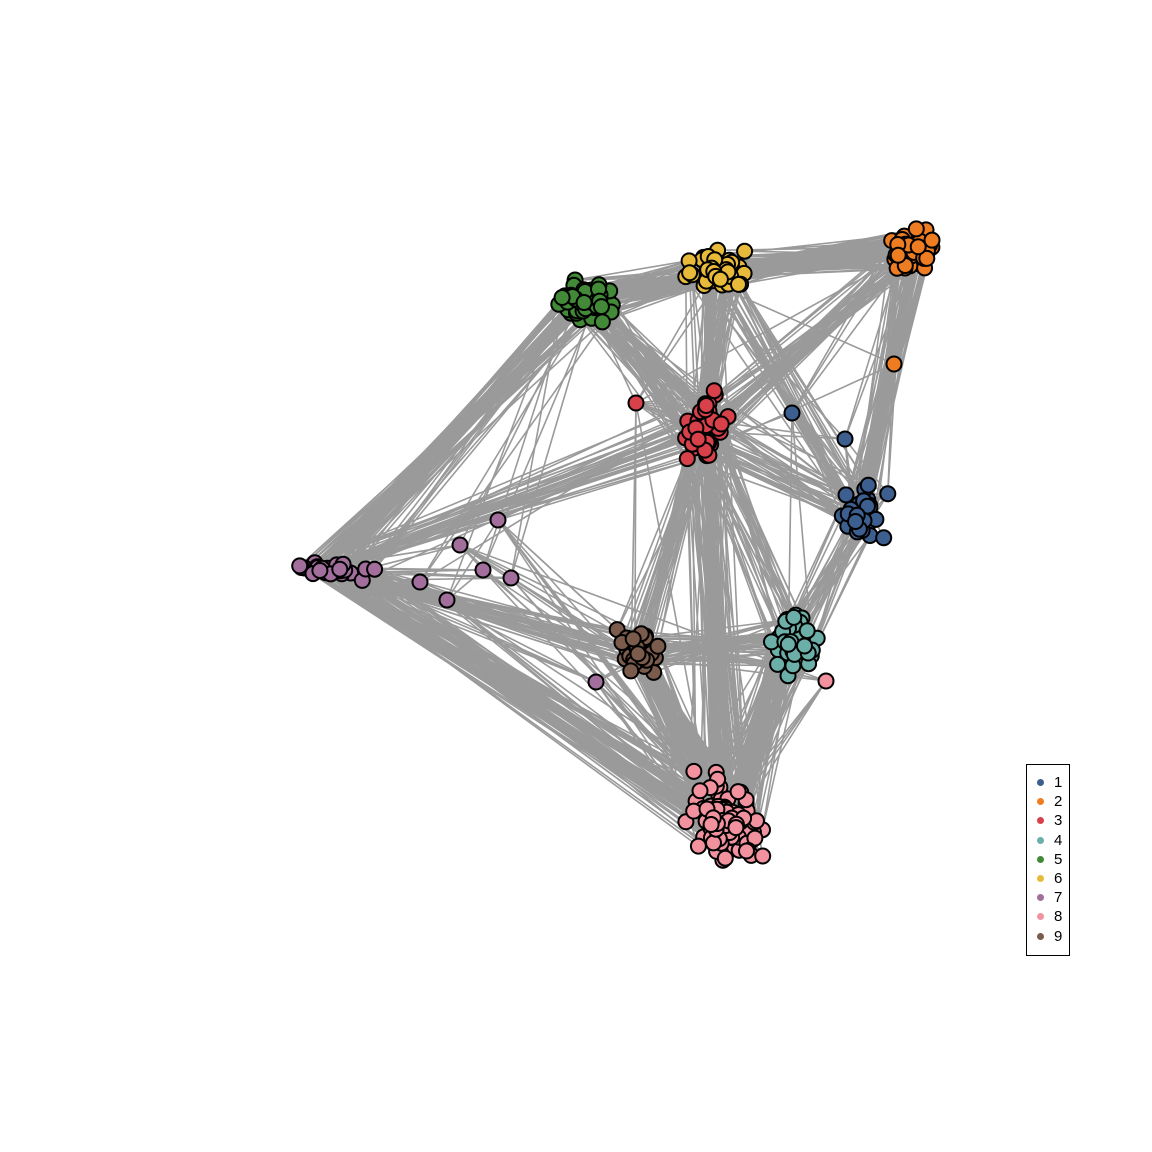 The height and width of the screenshot is (1152, 1152). What do you see at coordinates (1048, 916) in the screenshot?
I see `legend-item-8: 8` at bounding box center [1048, 916].